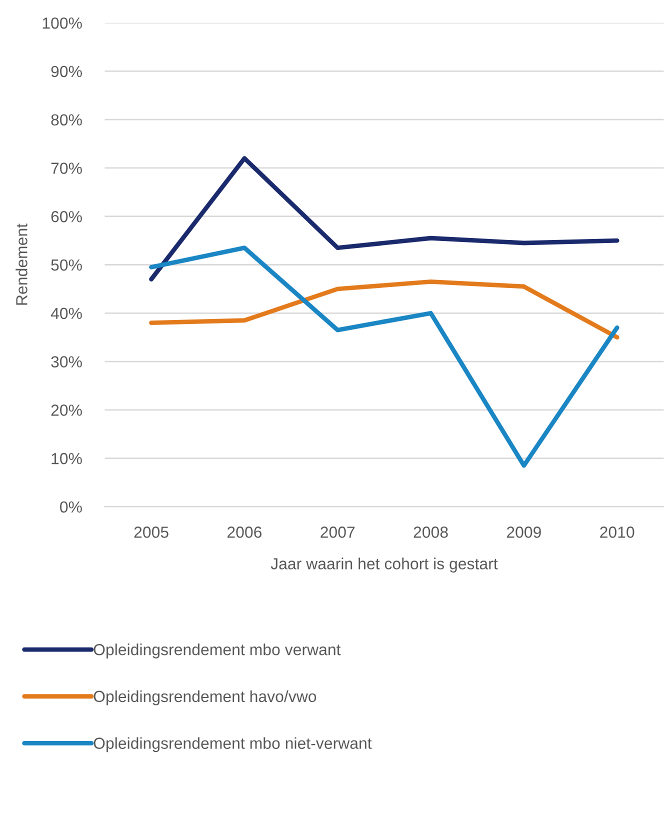 The height and width of the screenshot is (815, 667). What do you see at coordinates (617, 532) in the screenshot?
I see `x-tick-label: 2010` at bounding box center [617, 532].